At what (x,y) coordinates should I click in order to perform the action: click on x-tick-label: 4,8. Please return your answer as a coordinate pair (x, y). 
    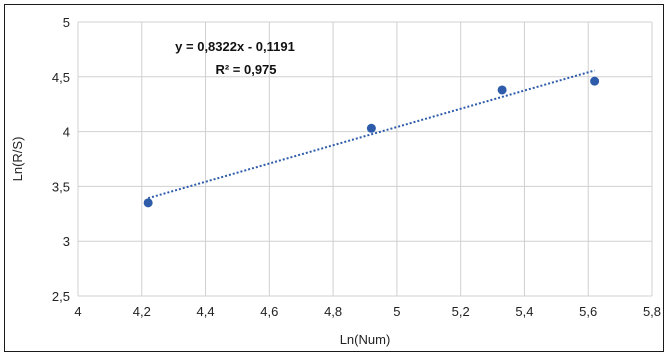
    Looking at the image, I should click on (333, 311).